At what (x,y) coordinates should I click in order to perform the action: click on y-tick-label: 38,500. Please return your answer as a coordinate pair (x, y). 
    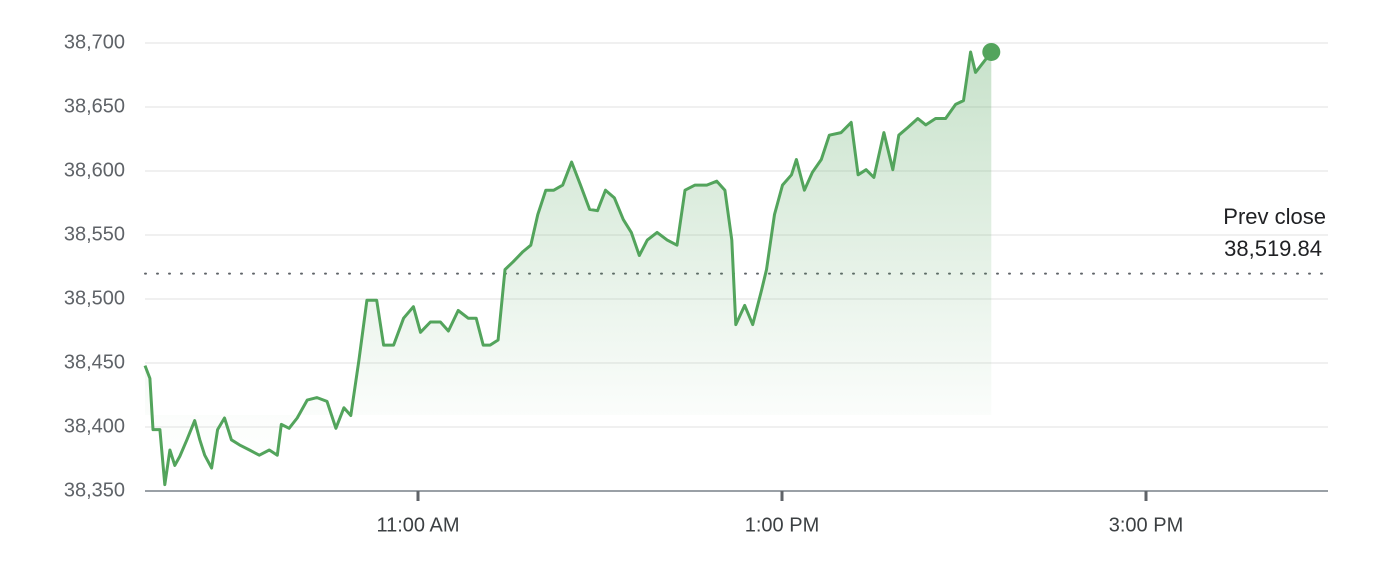
    Looking at the image, I should click on (94, 298).